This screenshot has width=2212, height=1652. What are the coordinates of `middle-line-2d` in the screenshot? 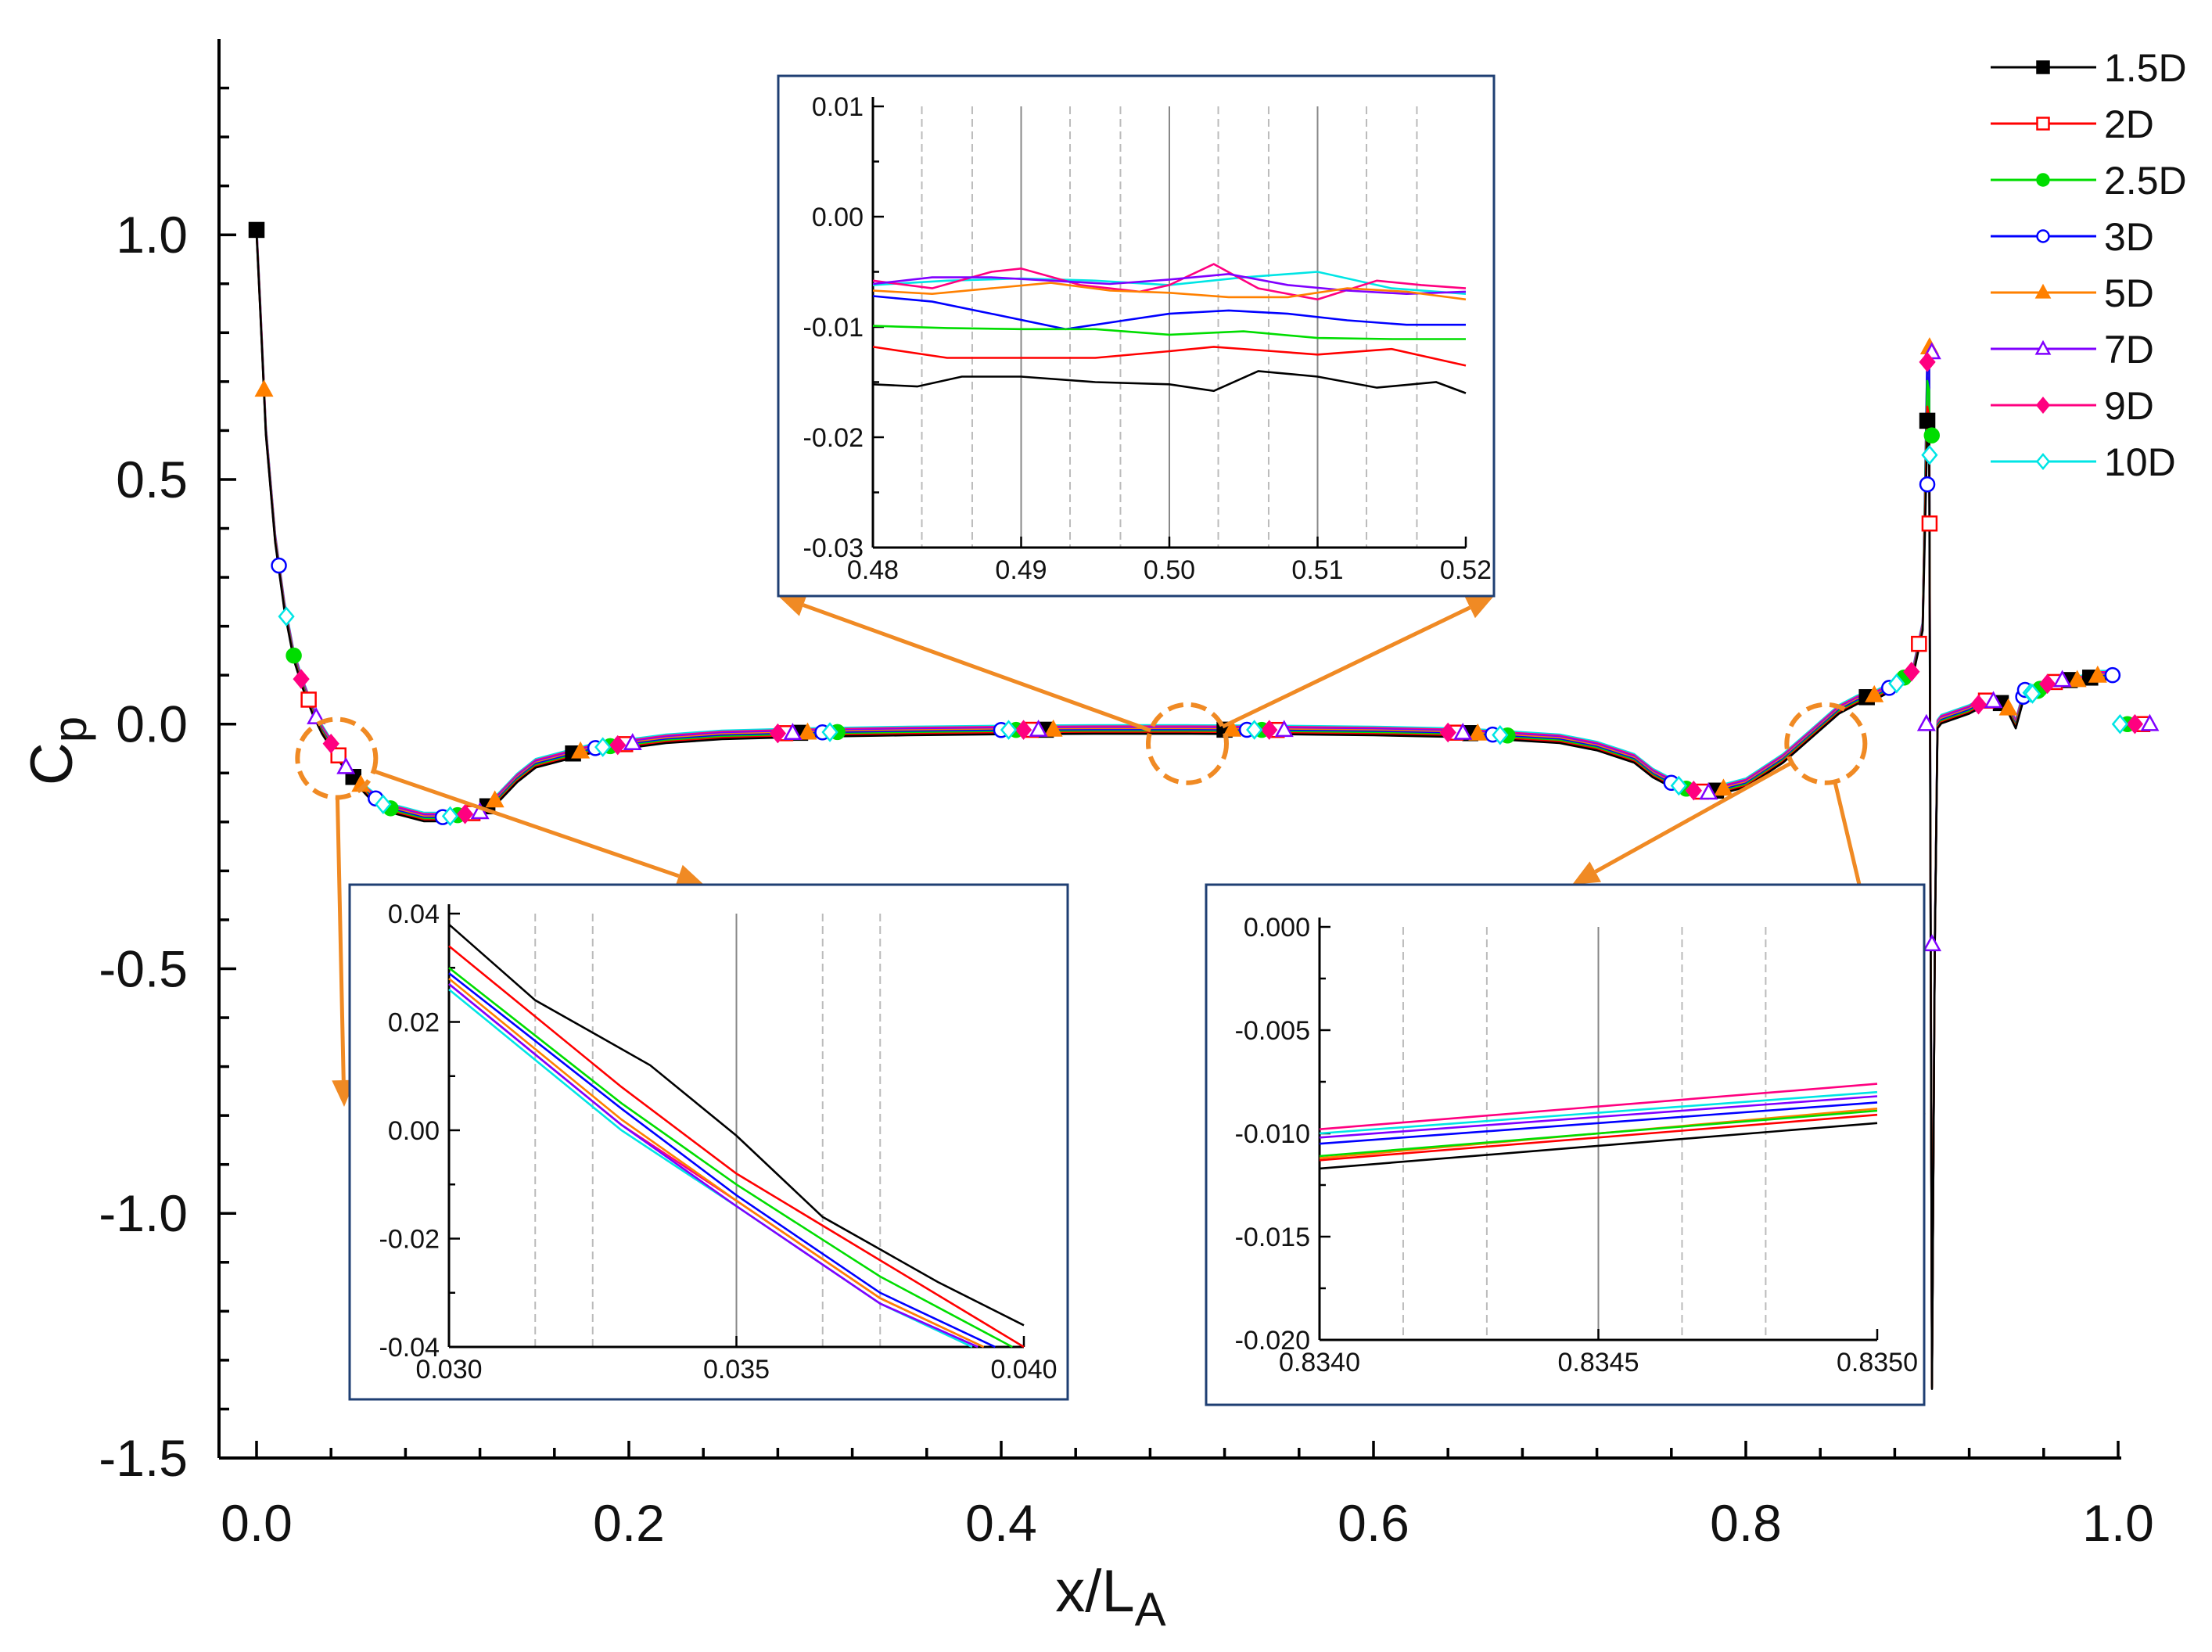 It's located at (1169, 356).